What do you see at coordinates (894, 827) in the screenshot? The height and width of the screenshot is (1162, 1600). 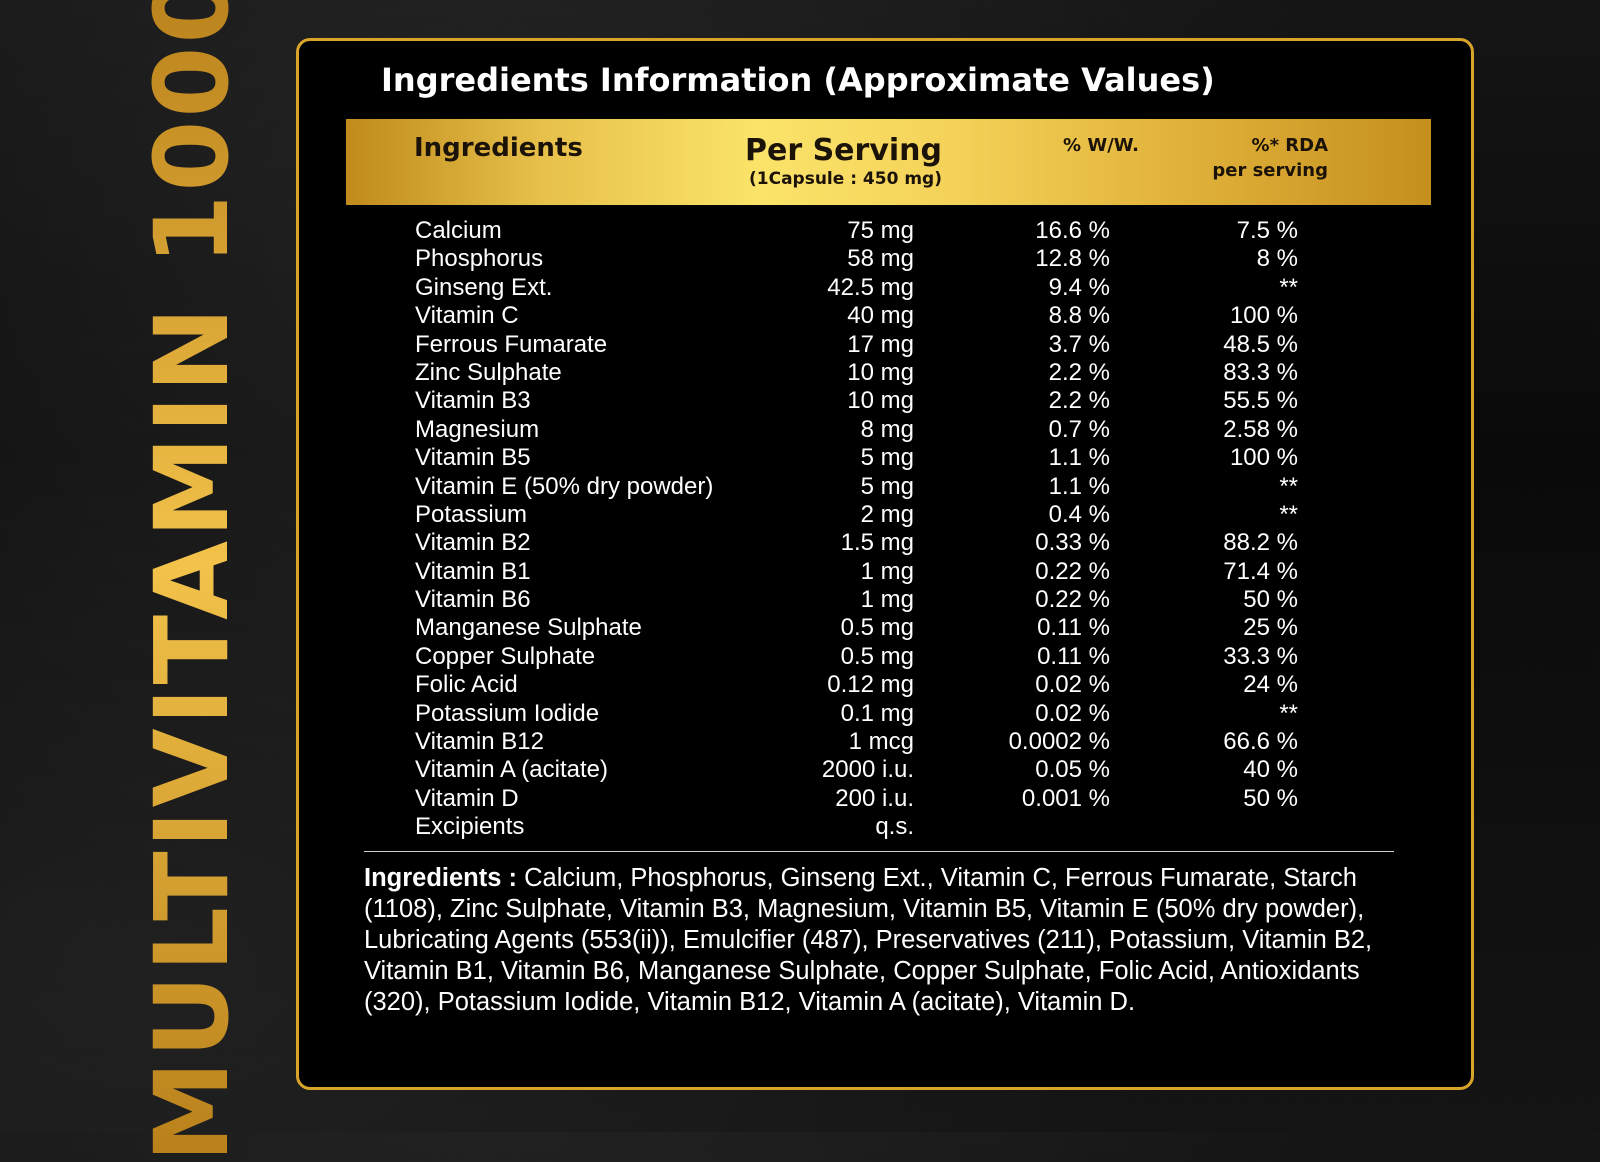 I see `per-serving-value: q.s.` at bounding box center [894, 827].